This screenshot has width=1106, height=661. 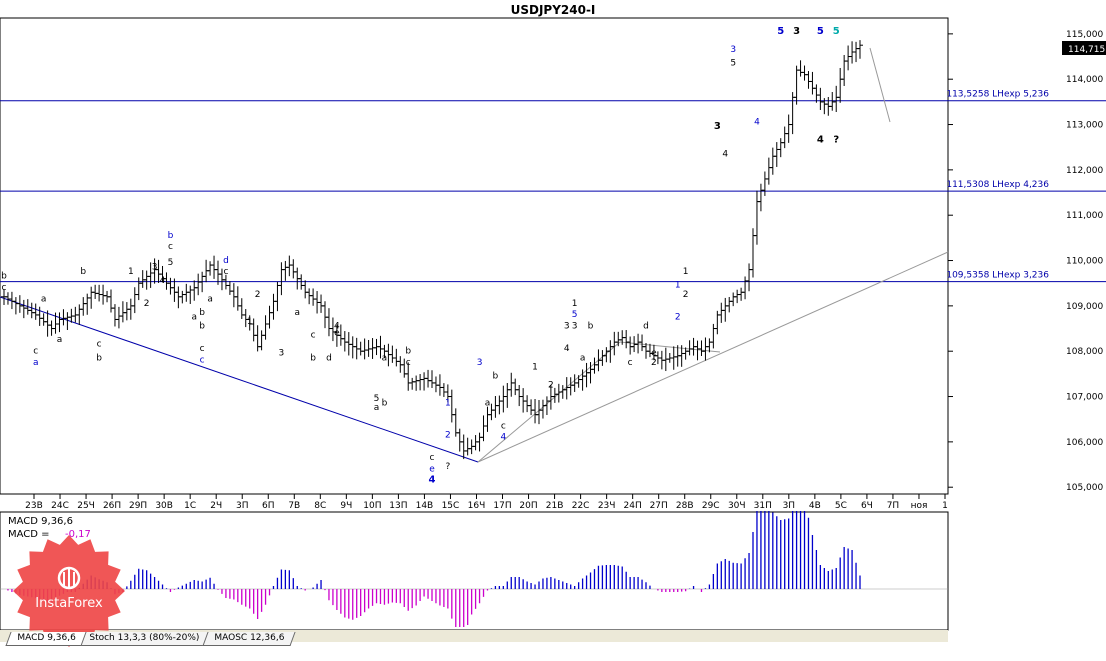 I want to click on x-tick-label: 28В, so click(x=685, y=506).